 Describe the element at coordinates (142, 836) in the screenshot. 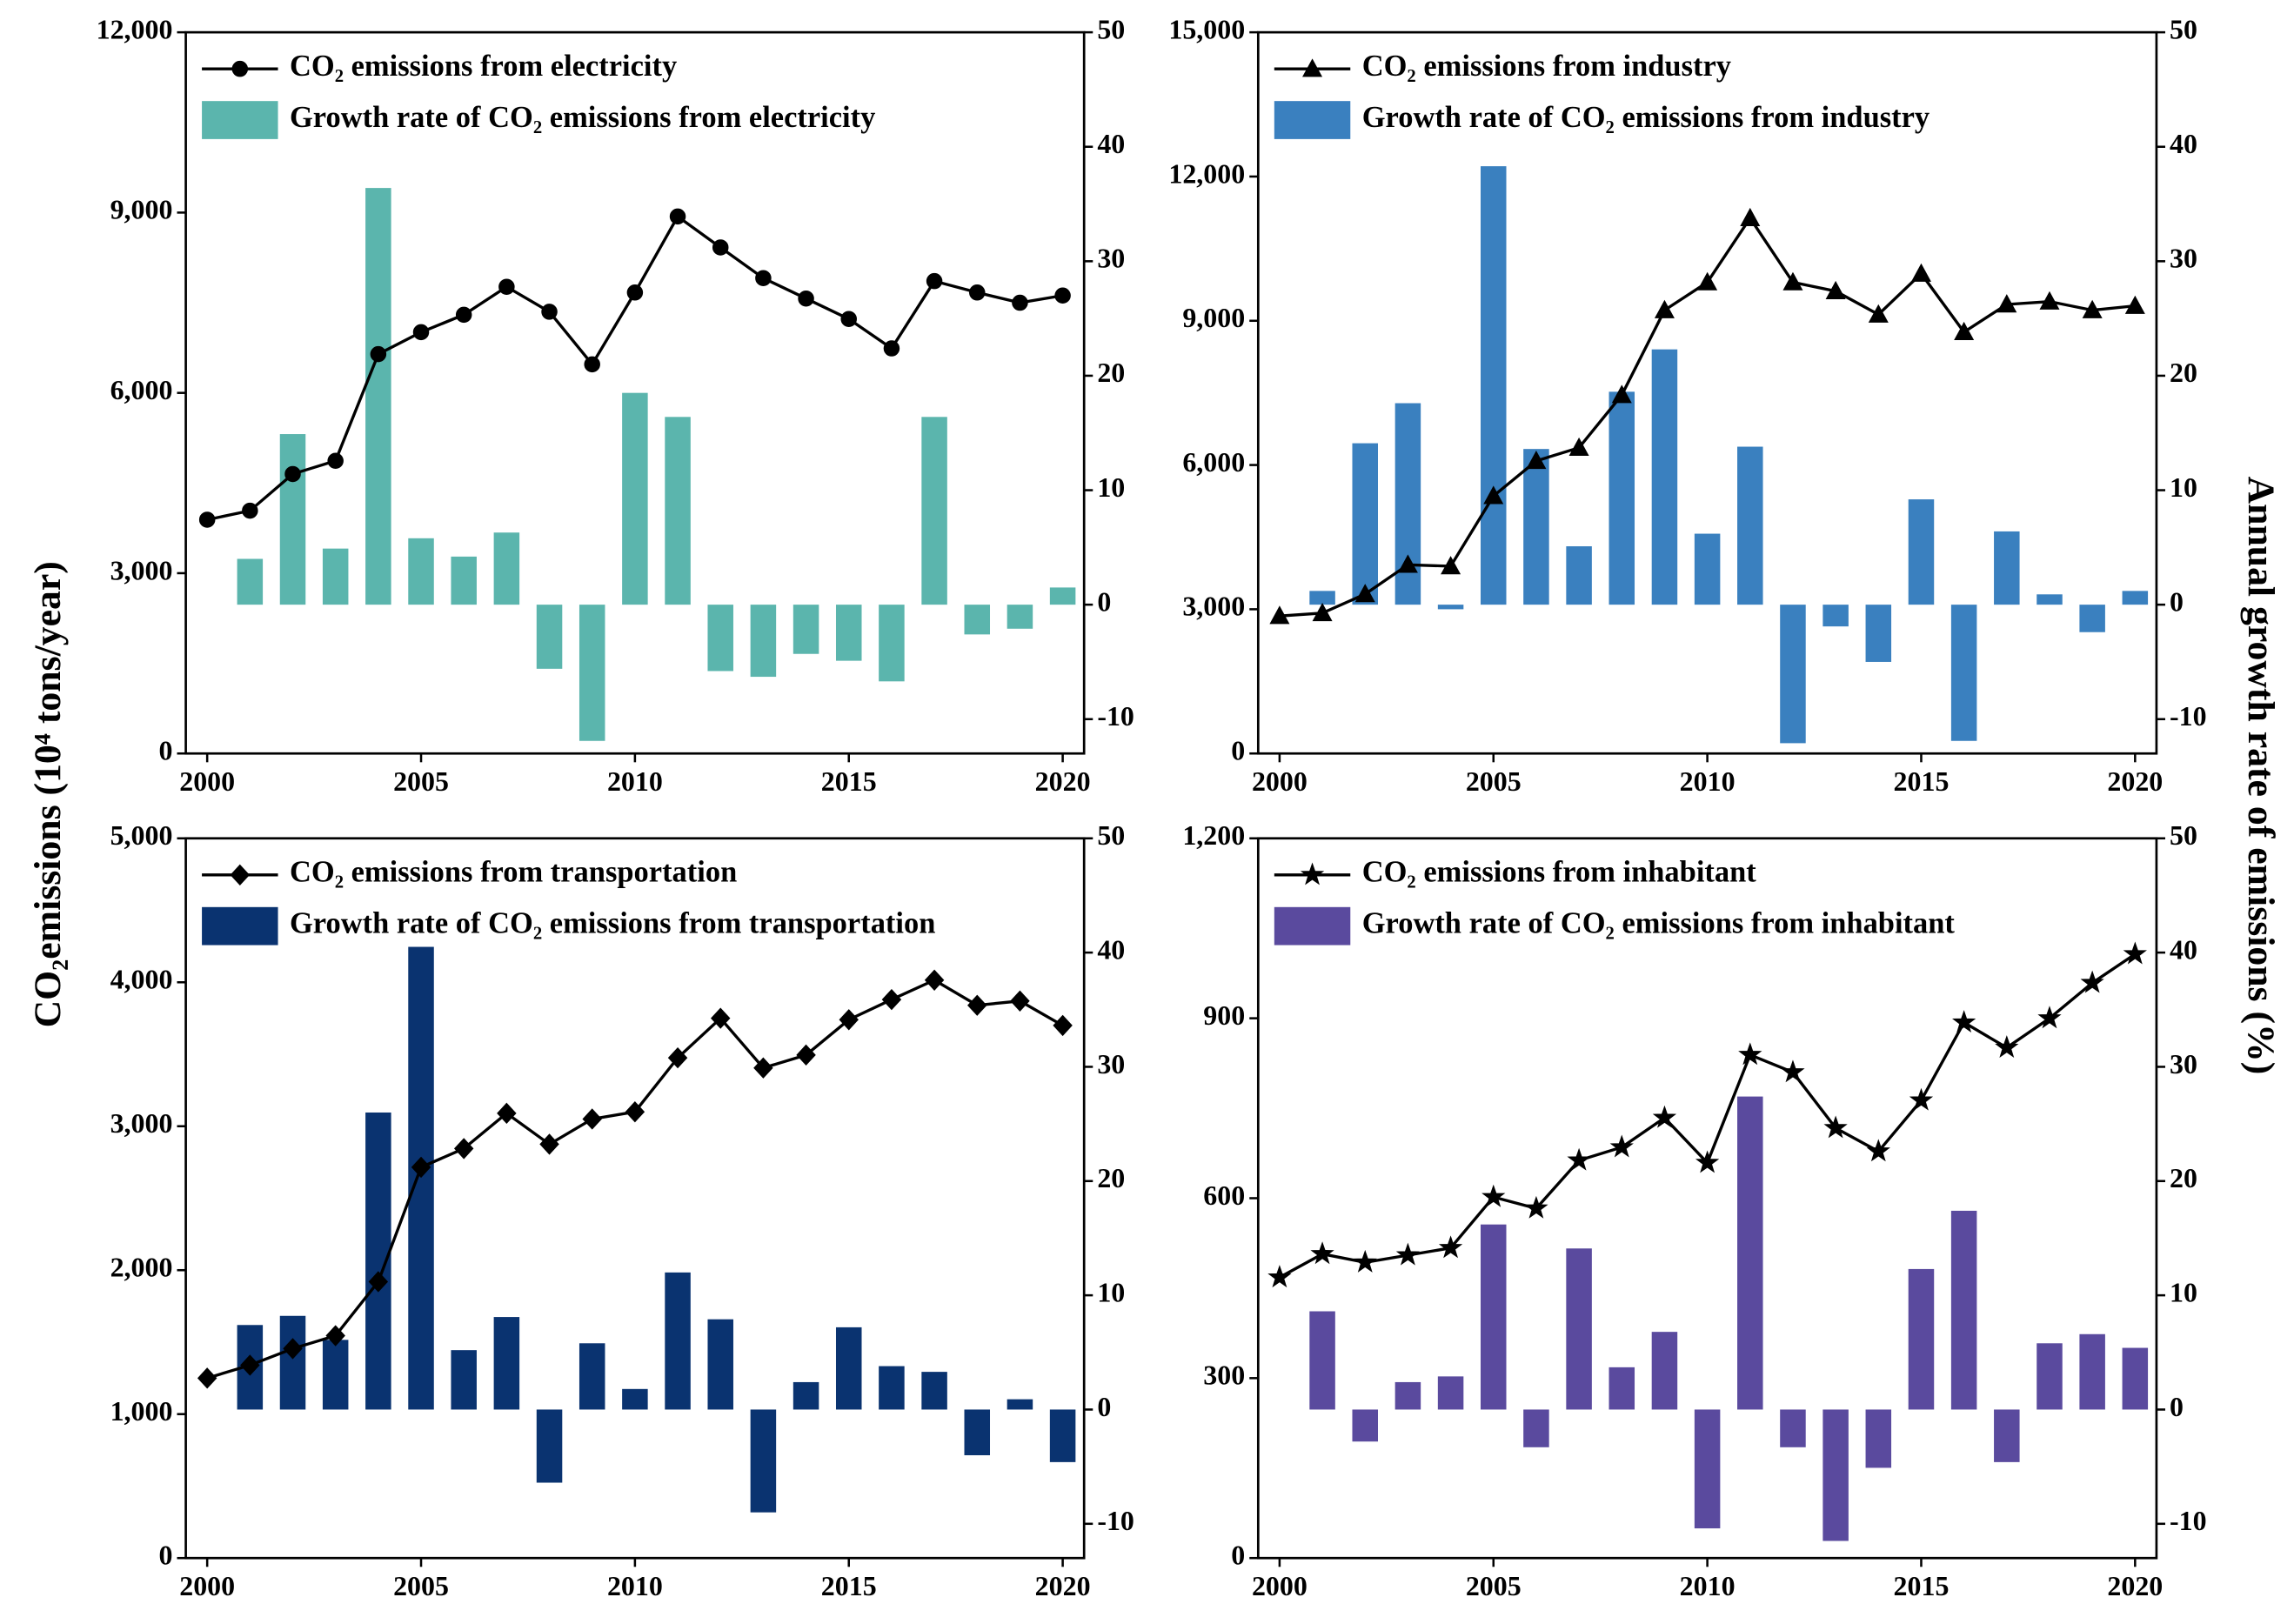

I see `y-tick-label: 5,000` at that location.